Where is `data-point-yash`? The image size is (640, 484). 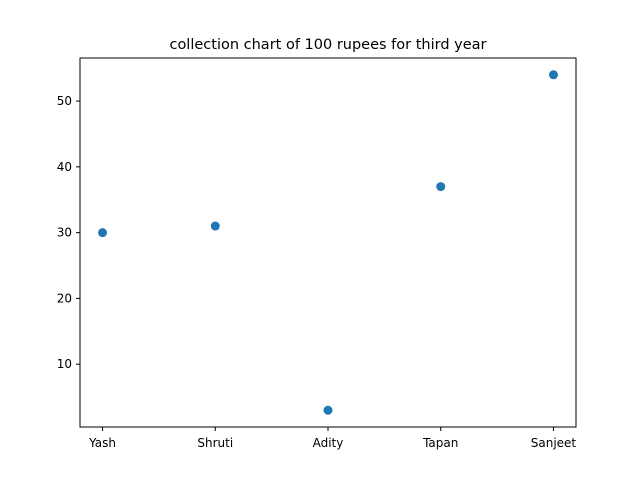 data-point-yash is located at coordinates (103, 233).